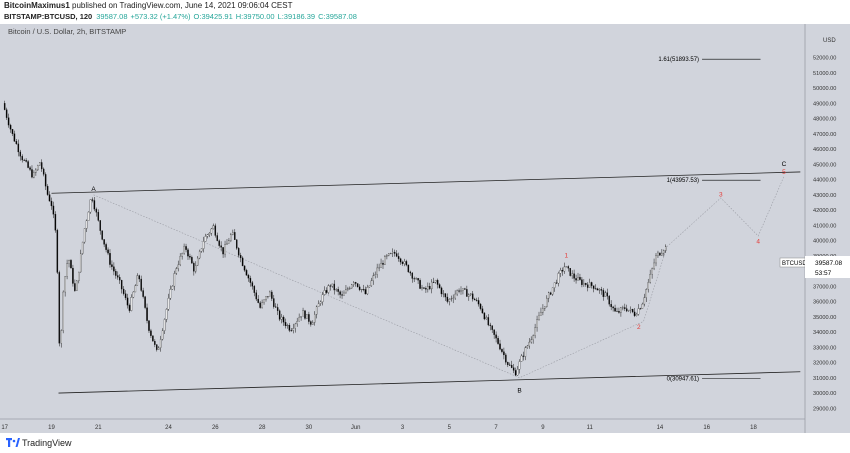  Describe the element at coordinates (824, 59) in the screenshot. I see `y-tick-label: 52000.00` at that location.